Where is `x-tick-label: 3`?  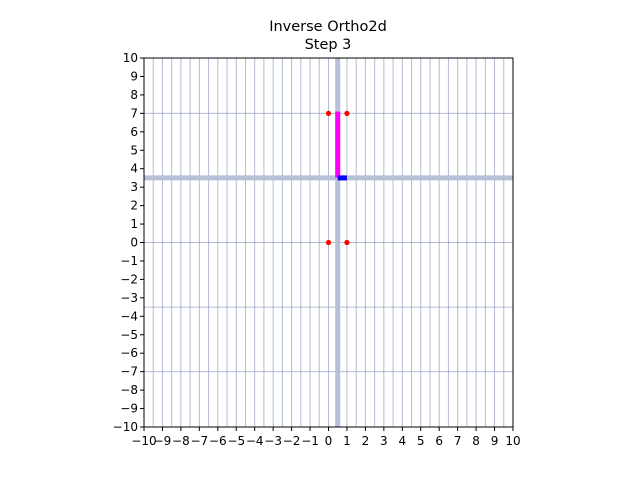 x-tick-label: 3 is located at coordinates (384, 441).